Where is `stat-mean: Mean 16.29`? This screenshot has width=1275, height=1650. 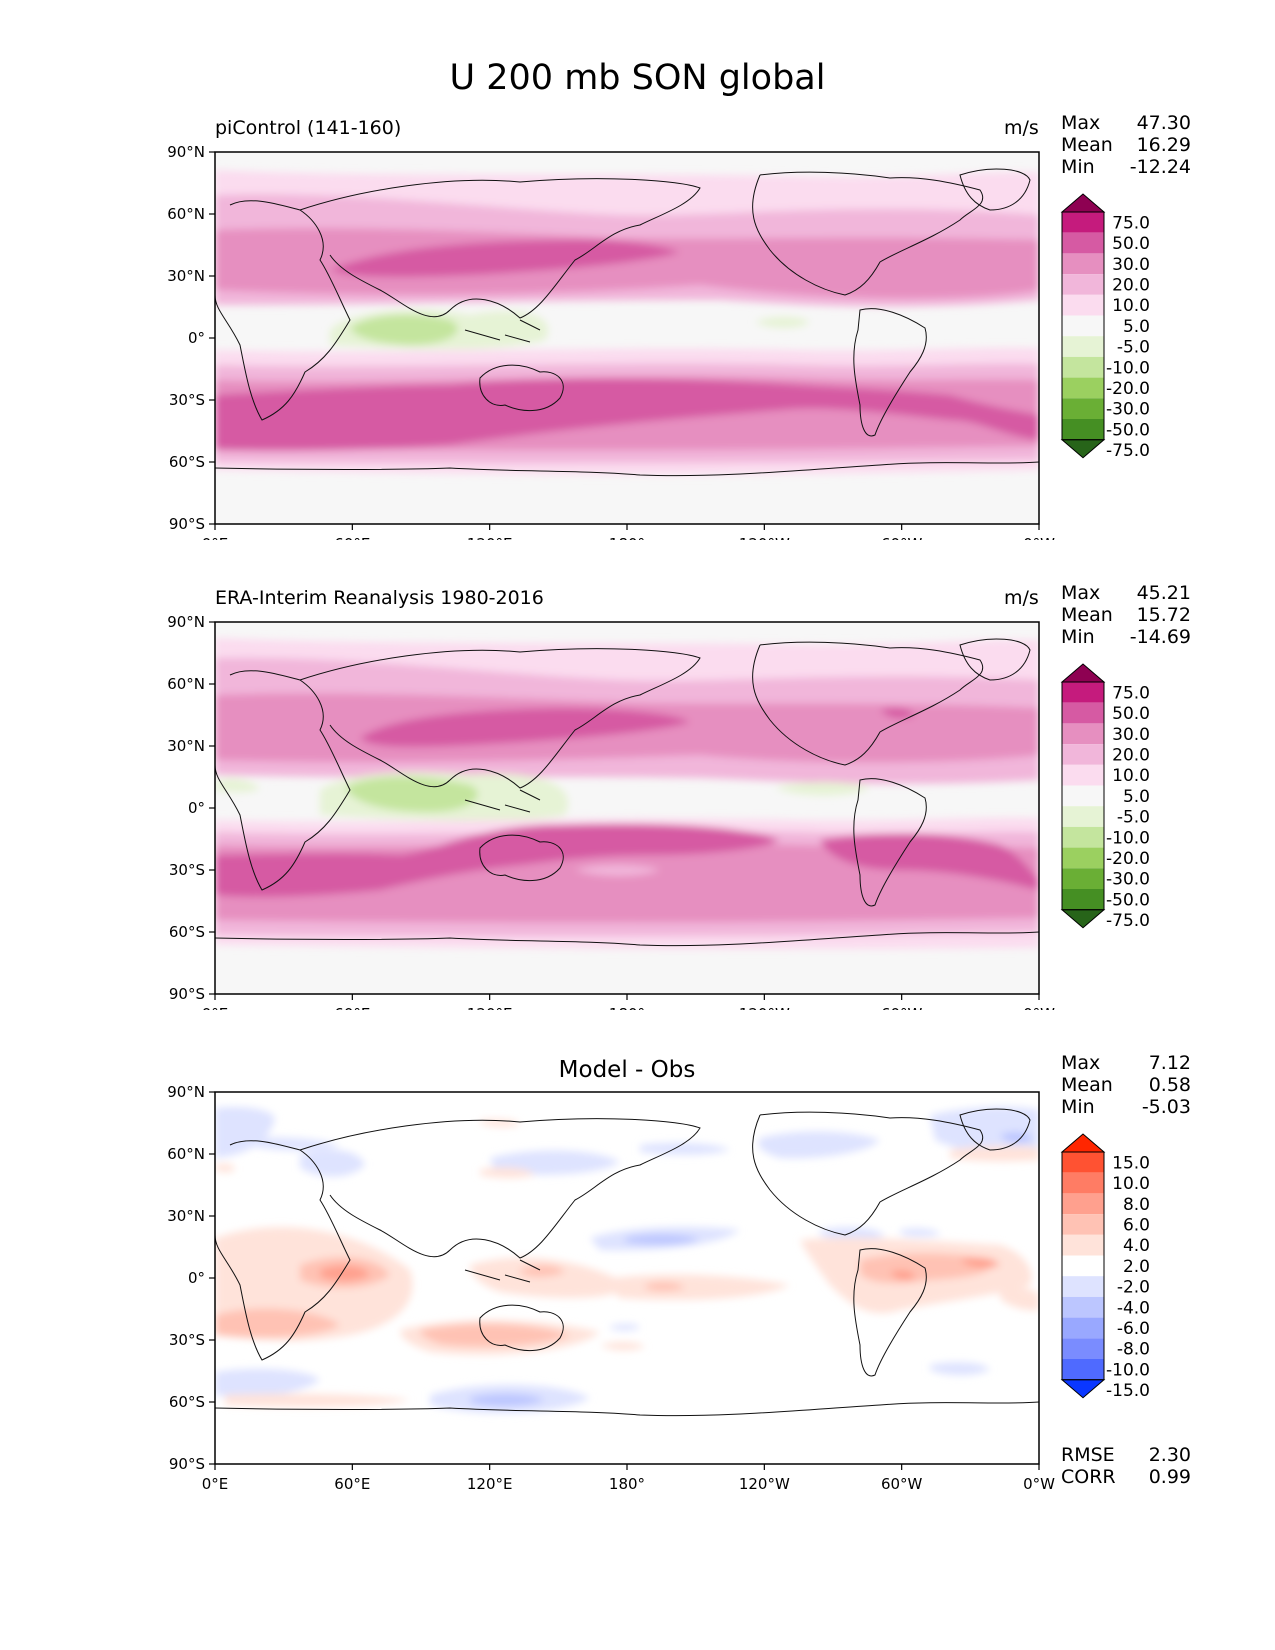 stat-mean: Mean 16.29 is located at coordinates (1126, 145).